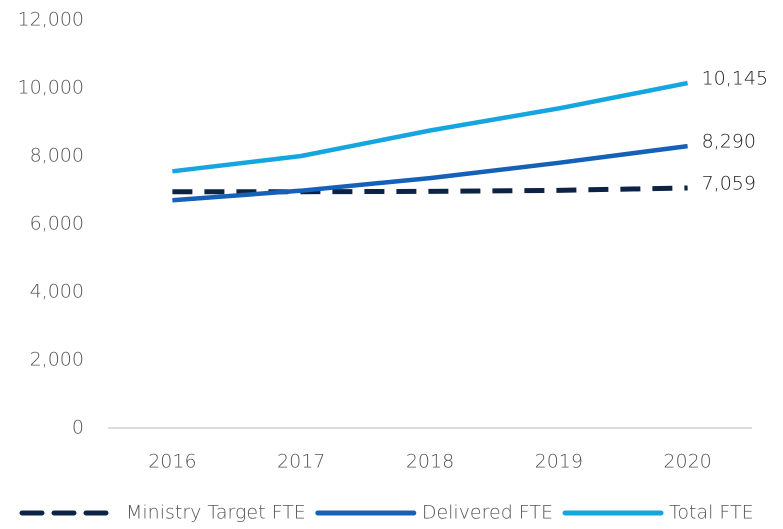 This screenshot has height=529, width=783. I want to click on y-tick-label: 4,000, so click(57, 292).